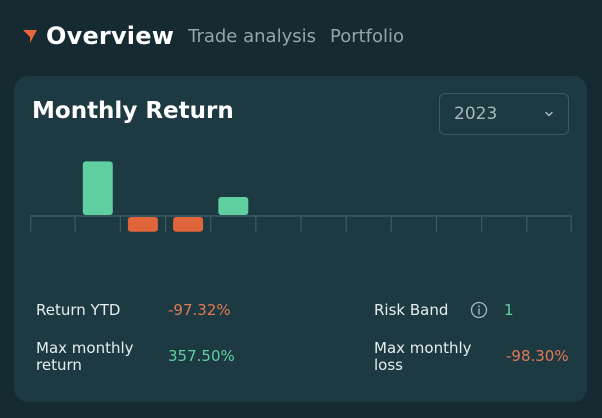 Image resolution: width=602 pixels, height=418 pixels. Describe the element at coordinates (110, 36) in the screenshot. I see `tab-overview-label: Overview` at that location.